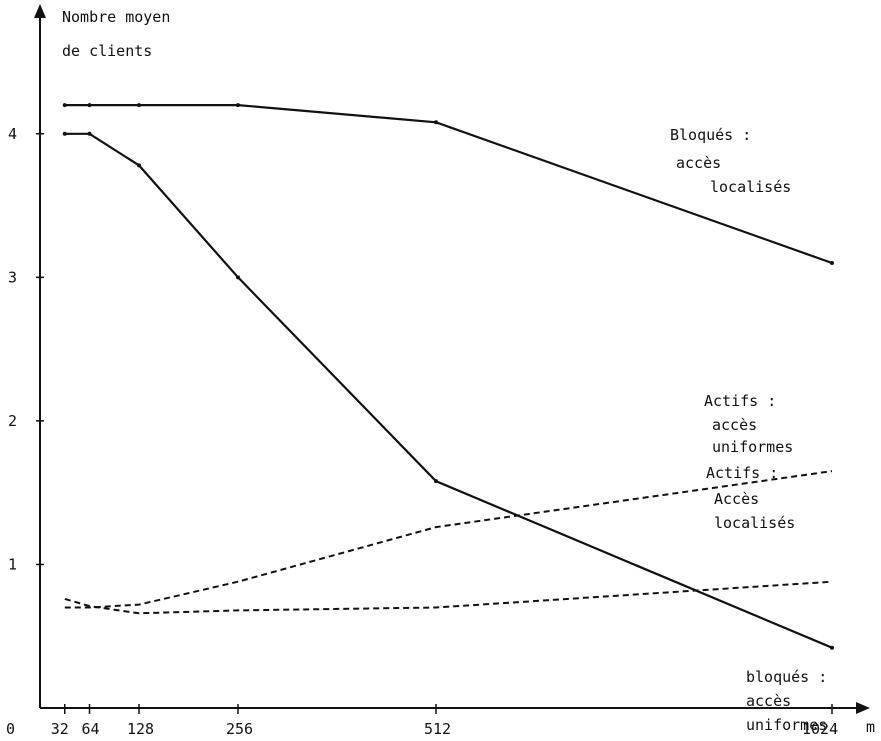  Describe the element at coordinates (786, 677) in the screenshot. I see `series-bloques-acces-uniformes-label-line1: bloqués :` at that location.